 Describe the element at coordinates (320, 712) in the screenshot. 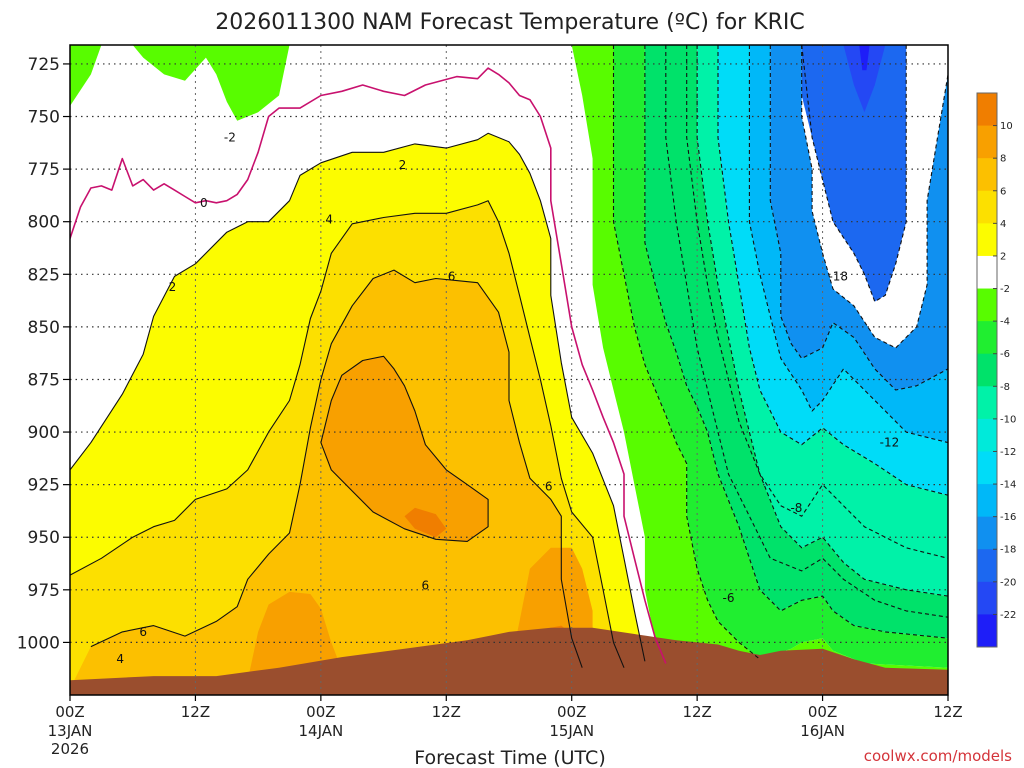

I see `x-tick-label-24: 00Z` at that location.